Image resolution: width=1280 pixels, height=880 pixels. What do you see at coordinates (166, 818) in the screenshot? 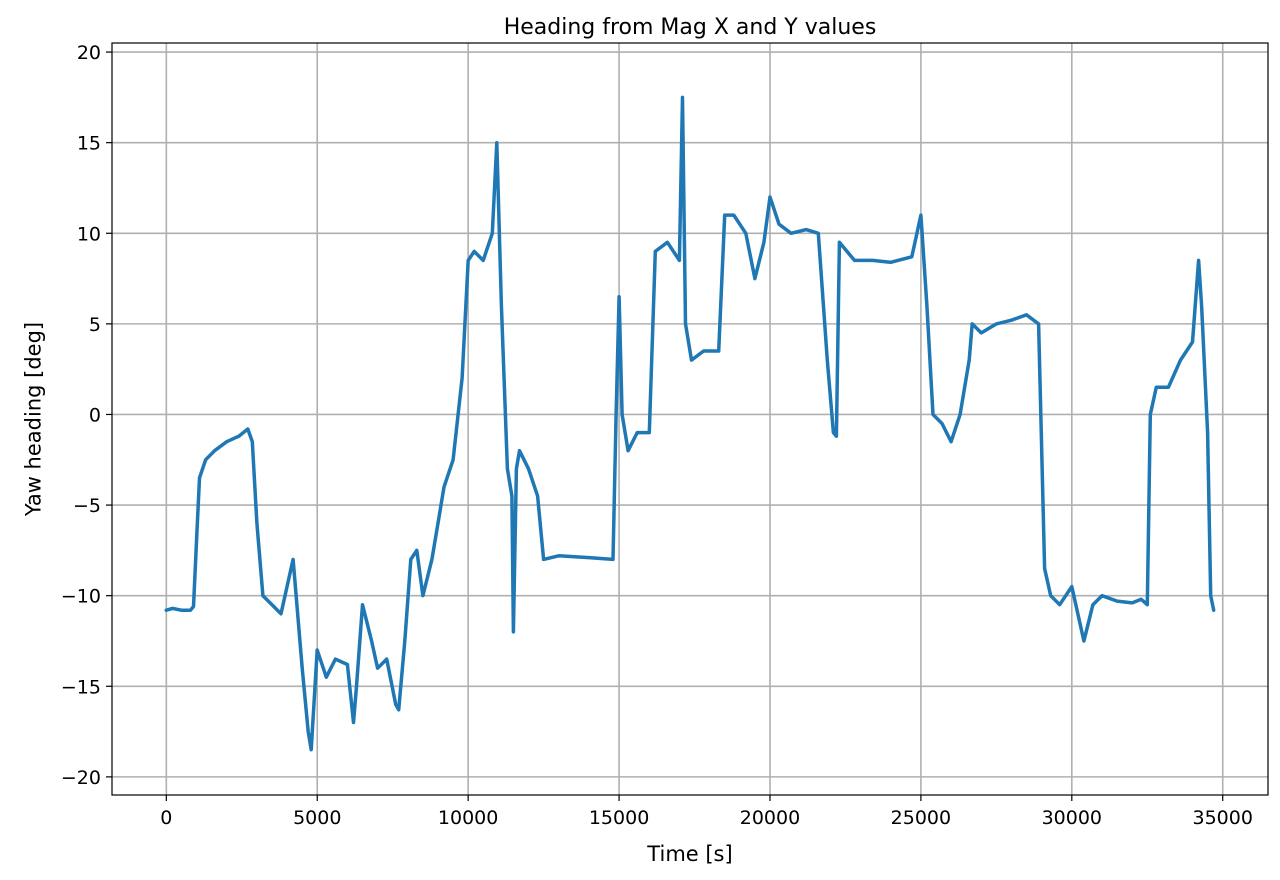
I see `x-tick-label: 0` at bounding box center [166, 818].